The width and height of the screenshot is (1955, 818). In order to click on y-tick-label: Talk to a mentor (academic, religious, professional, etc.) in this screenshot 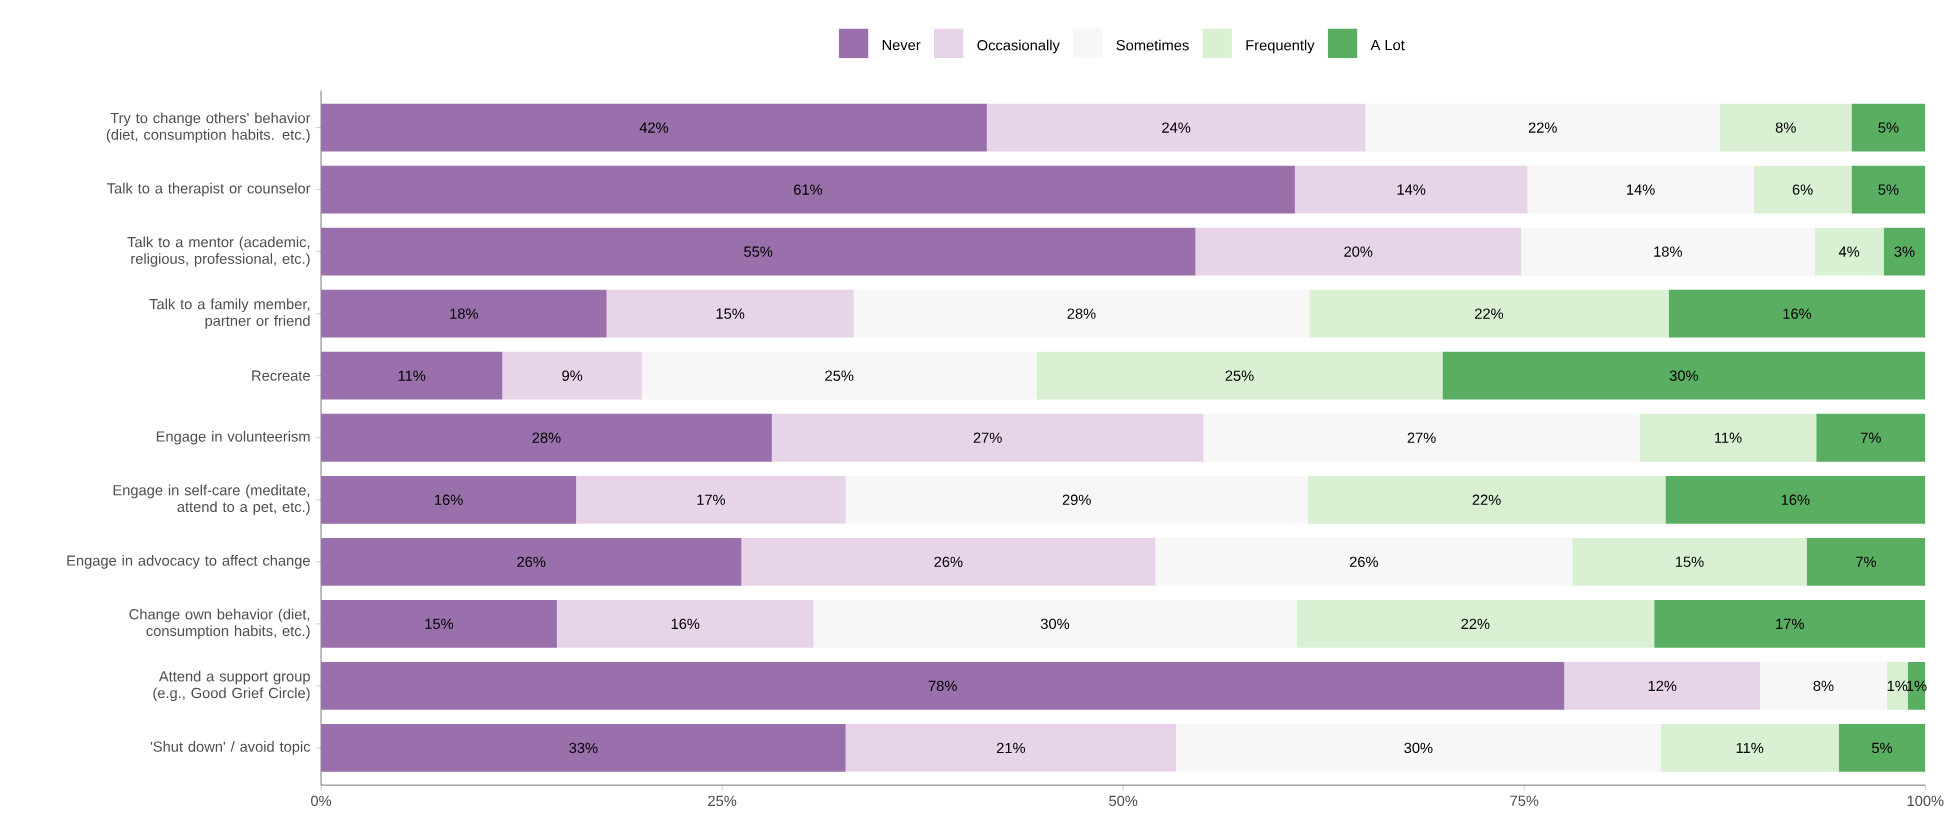, I will do `click(218, 251)`.